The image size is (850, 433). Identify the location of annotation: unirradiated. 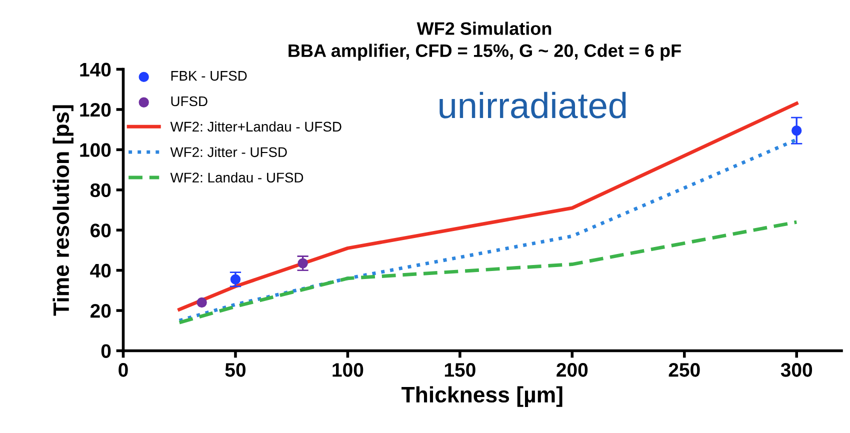
(533, 105).